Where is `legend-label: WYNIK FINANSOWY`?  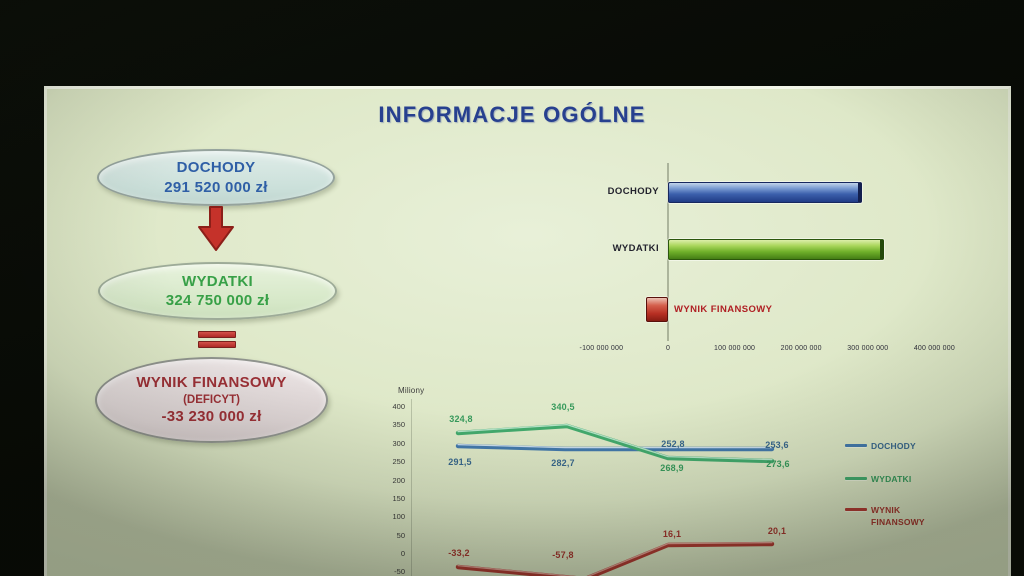
legend-label: WYNIK FINANSOWY is located at coordinates (898, 516).